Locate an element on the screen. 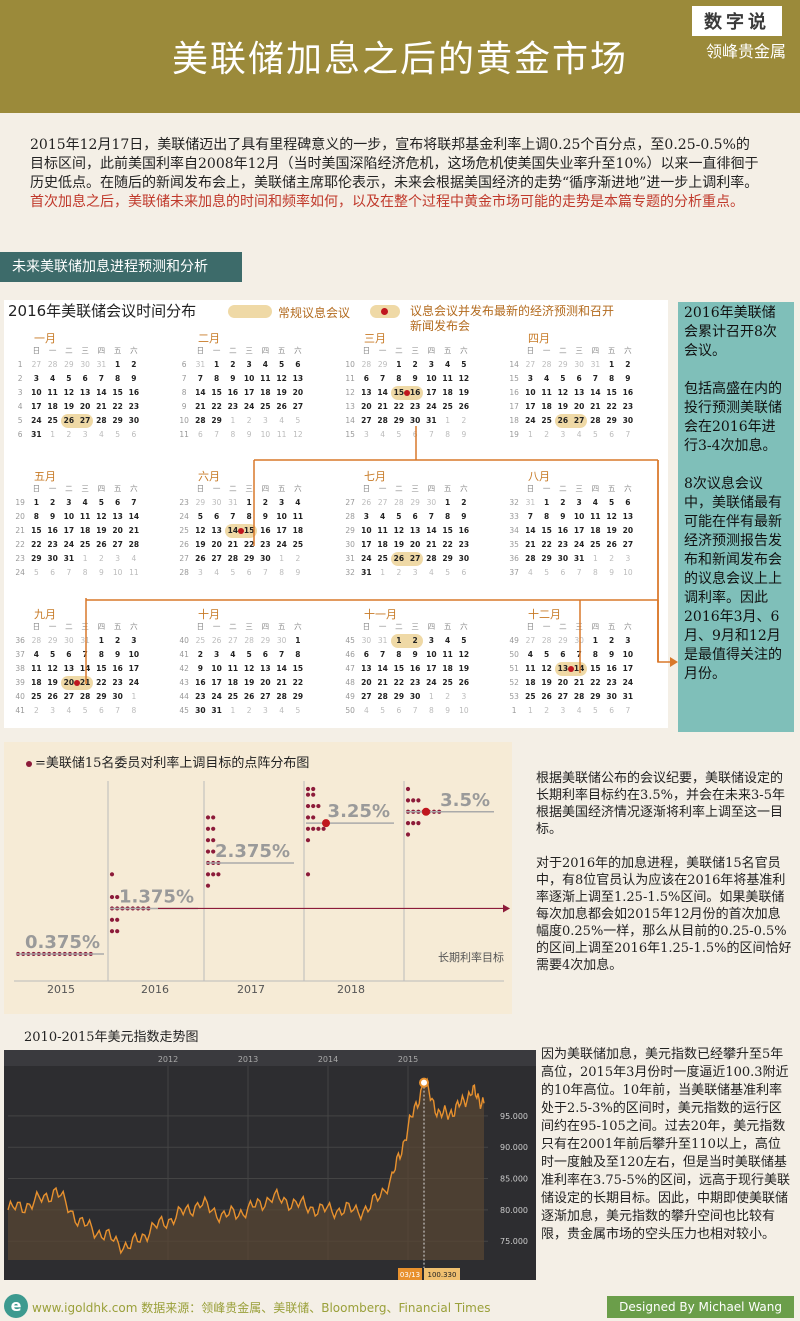 Image resolution: width=800 pixels, height=1321 pixels. week-number: 21 is located at coordinates (20, 530).